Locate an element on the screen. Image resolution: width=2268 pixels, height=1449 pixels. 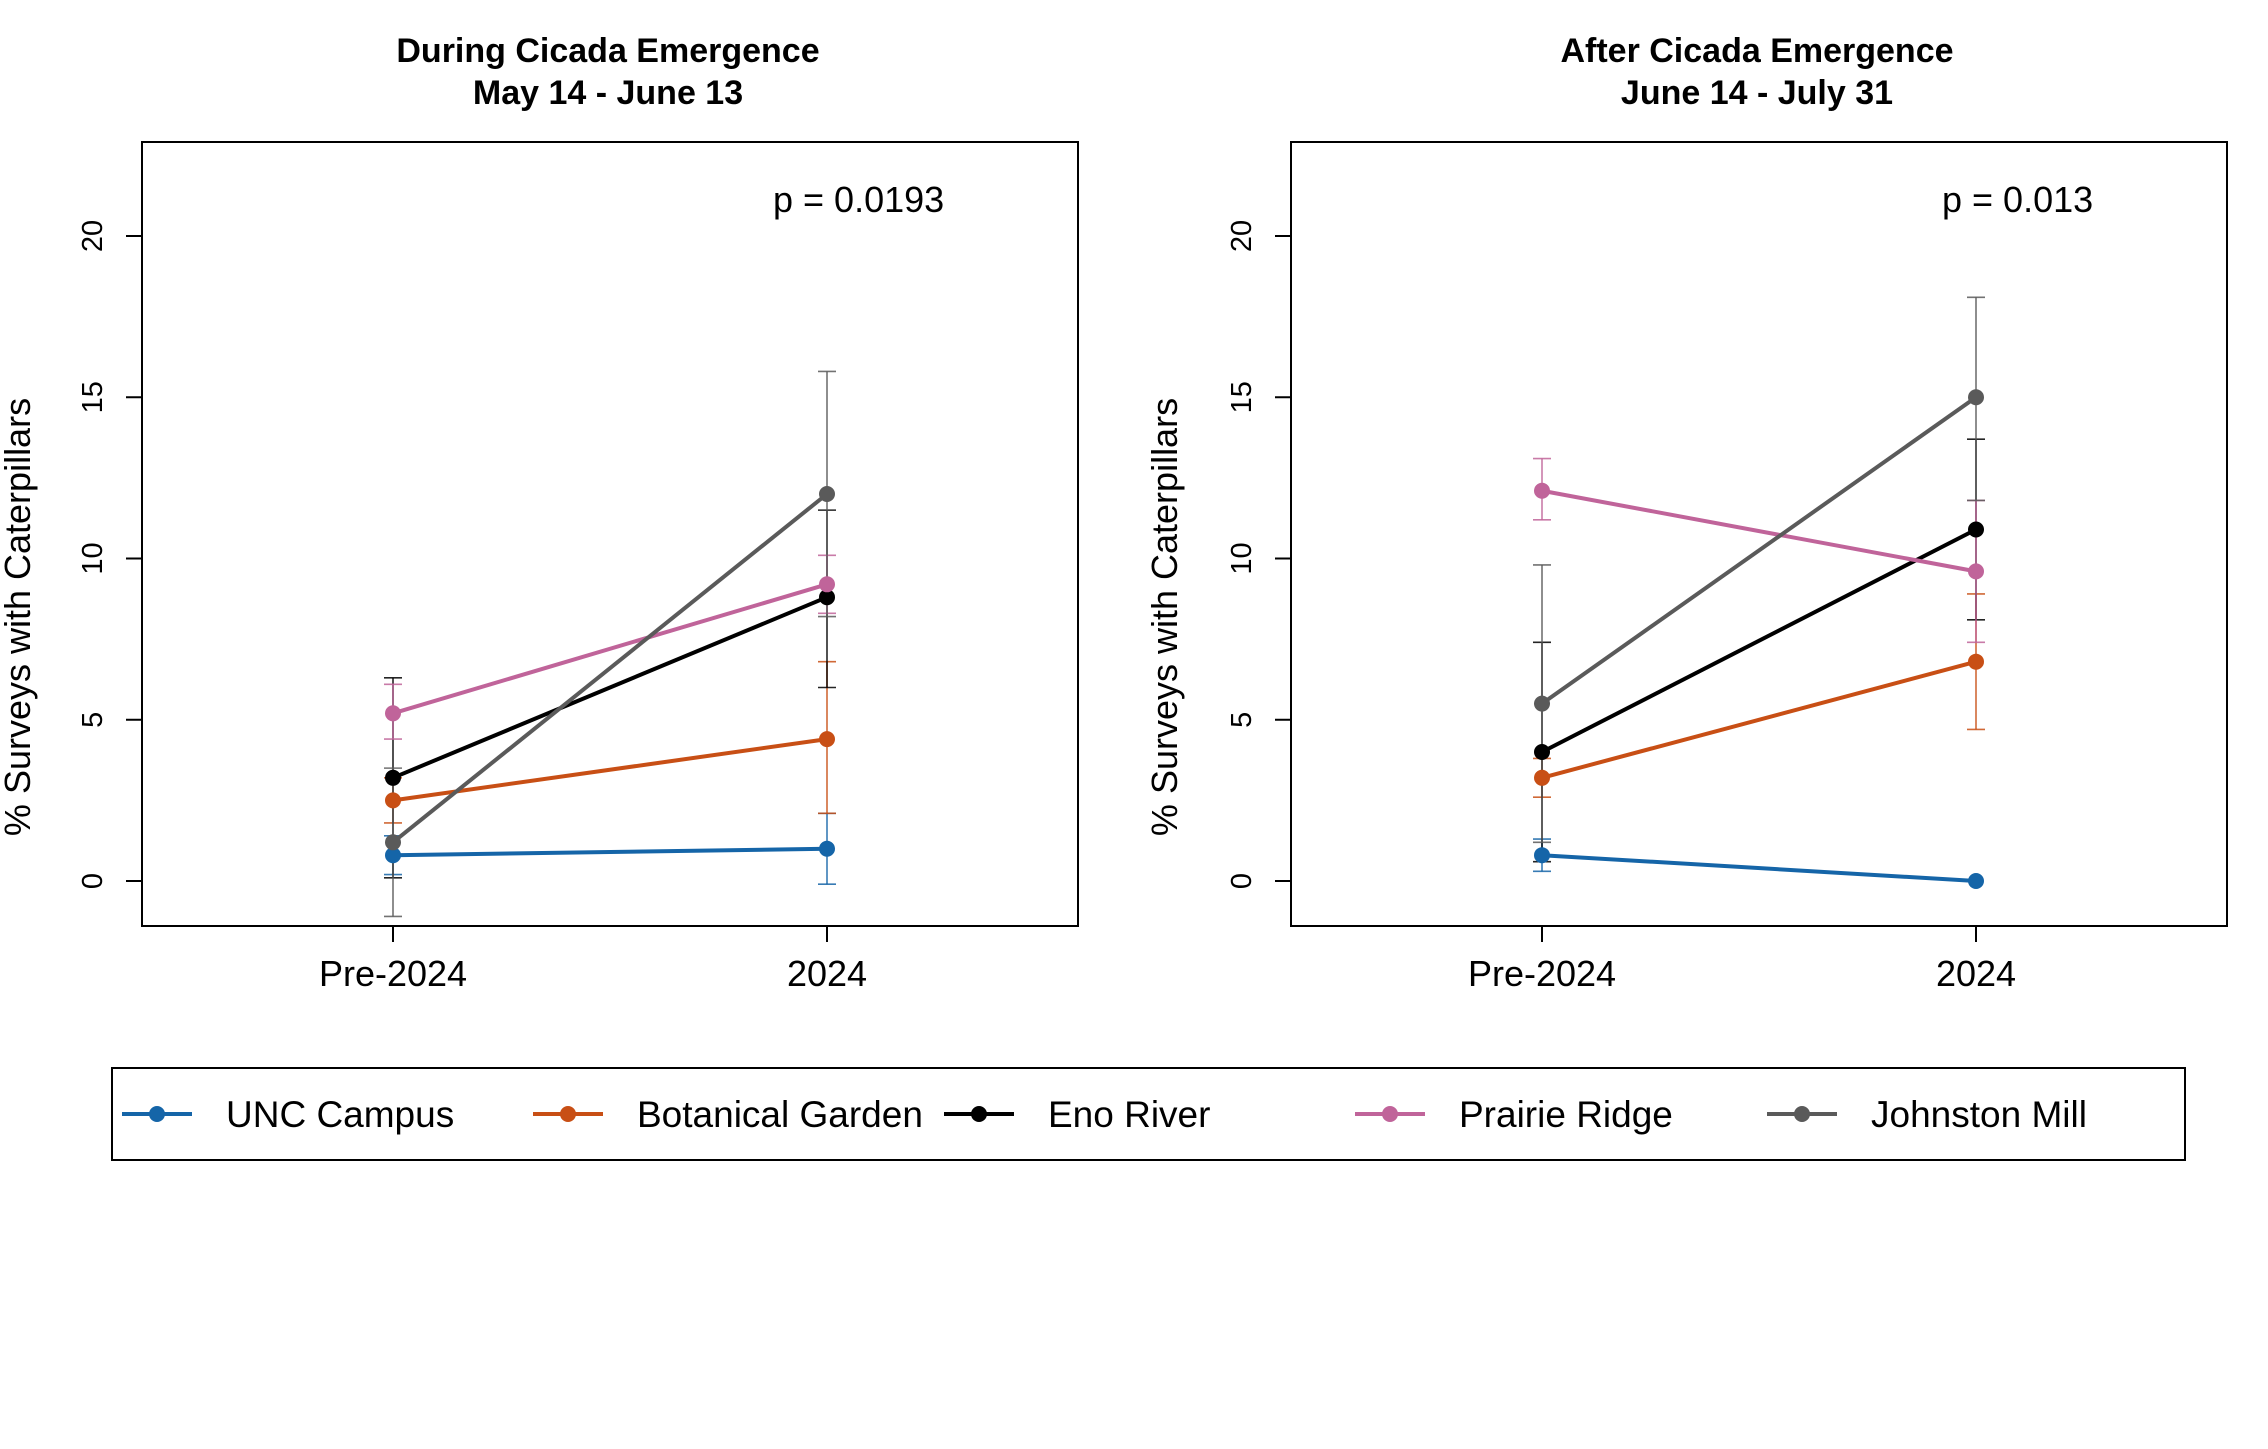
legend-item: Prairie Ridge is located at coordinates (1514, 1114).